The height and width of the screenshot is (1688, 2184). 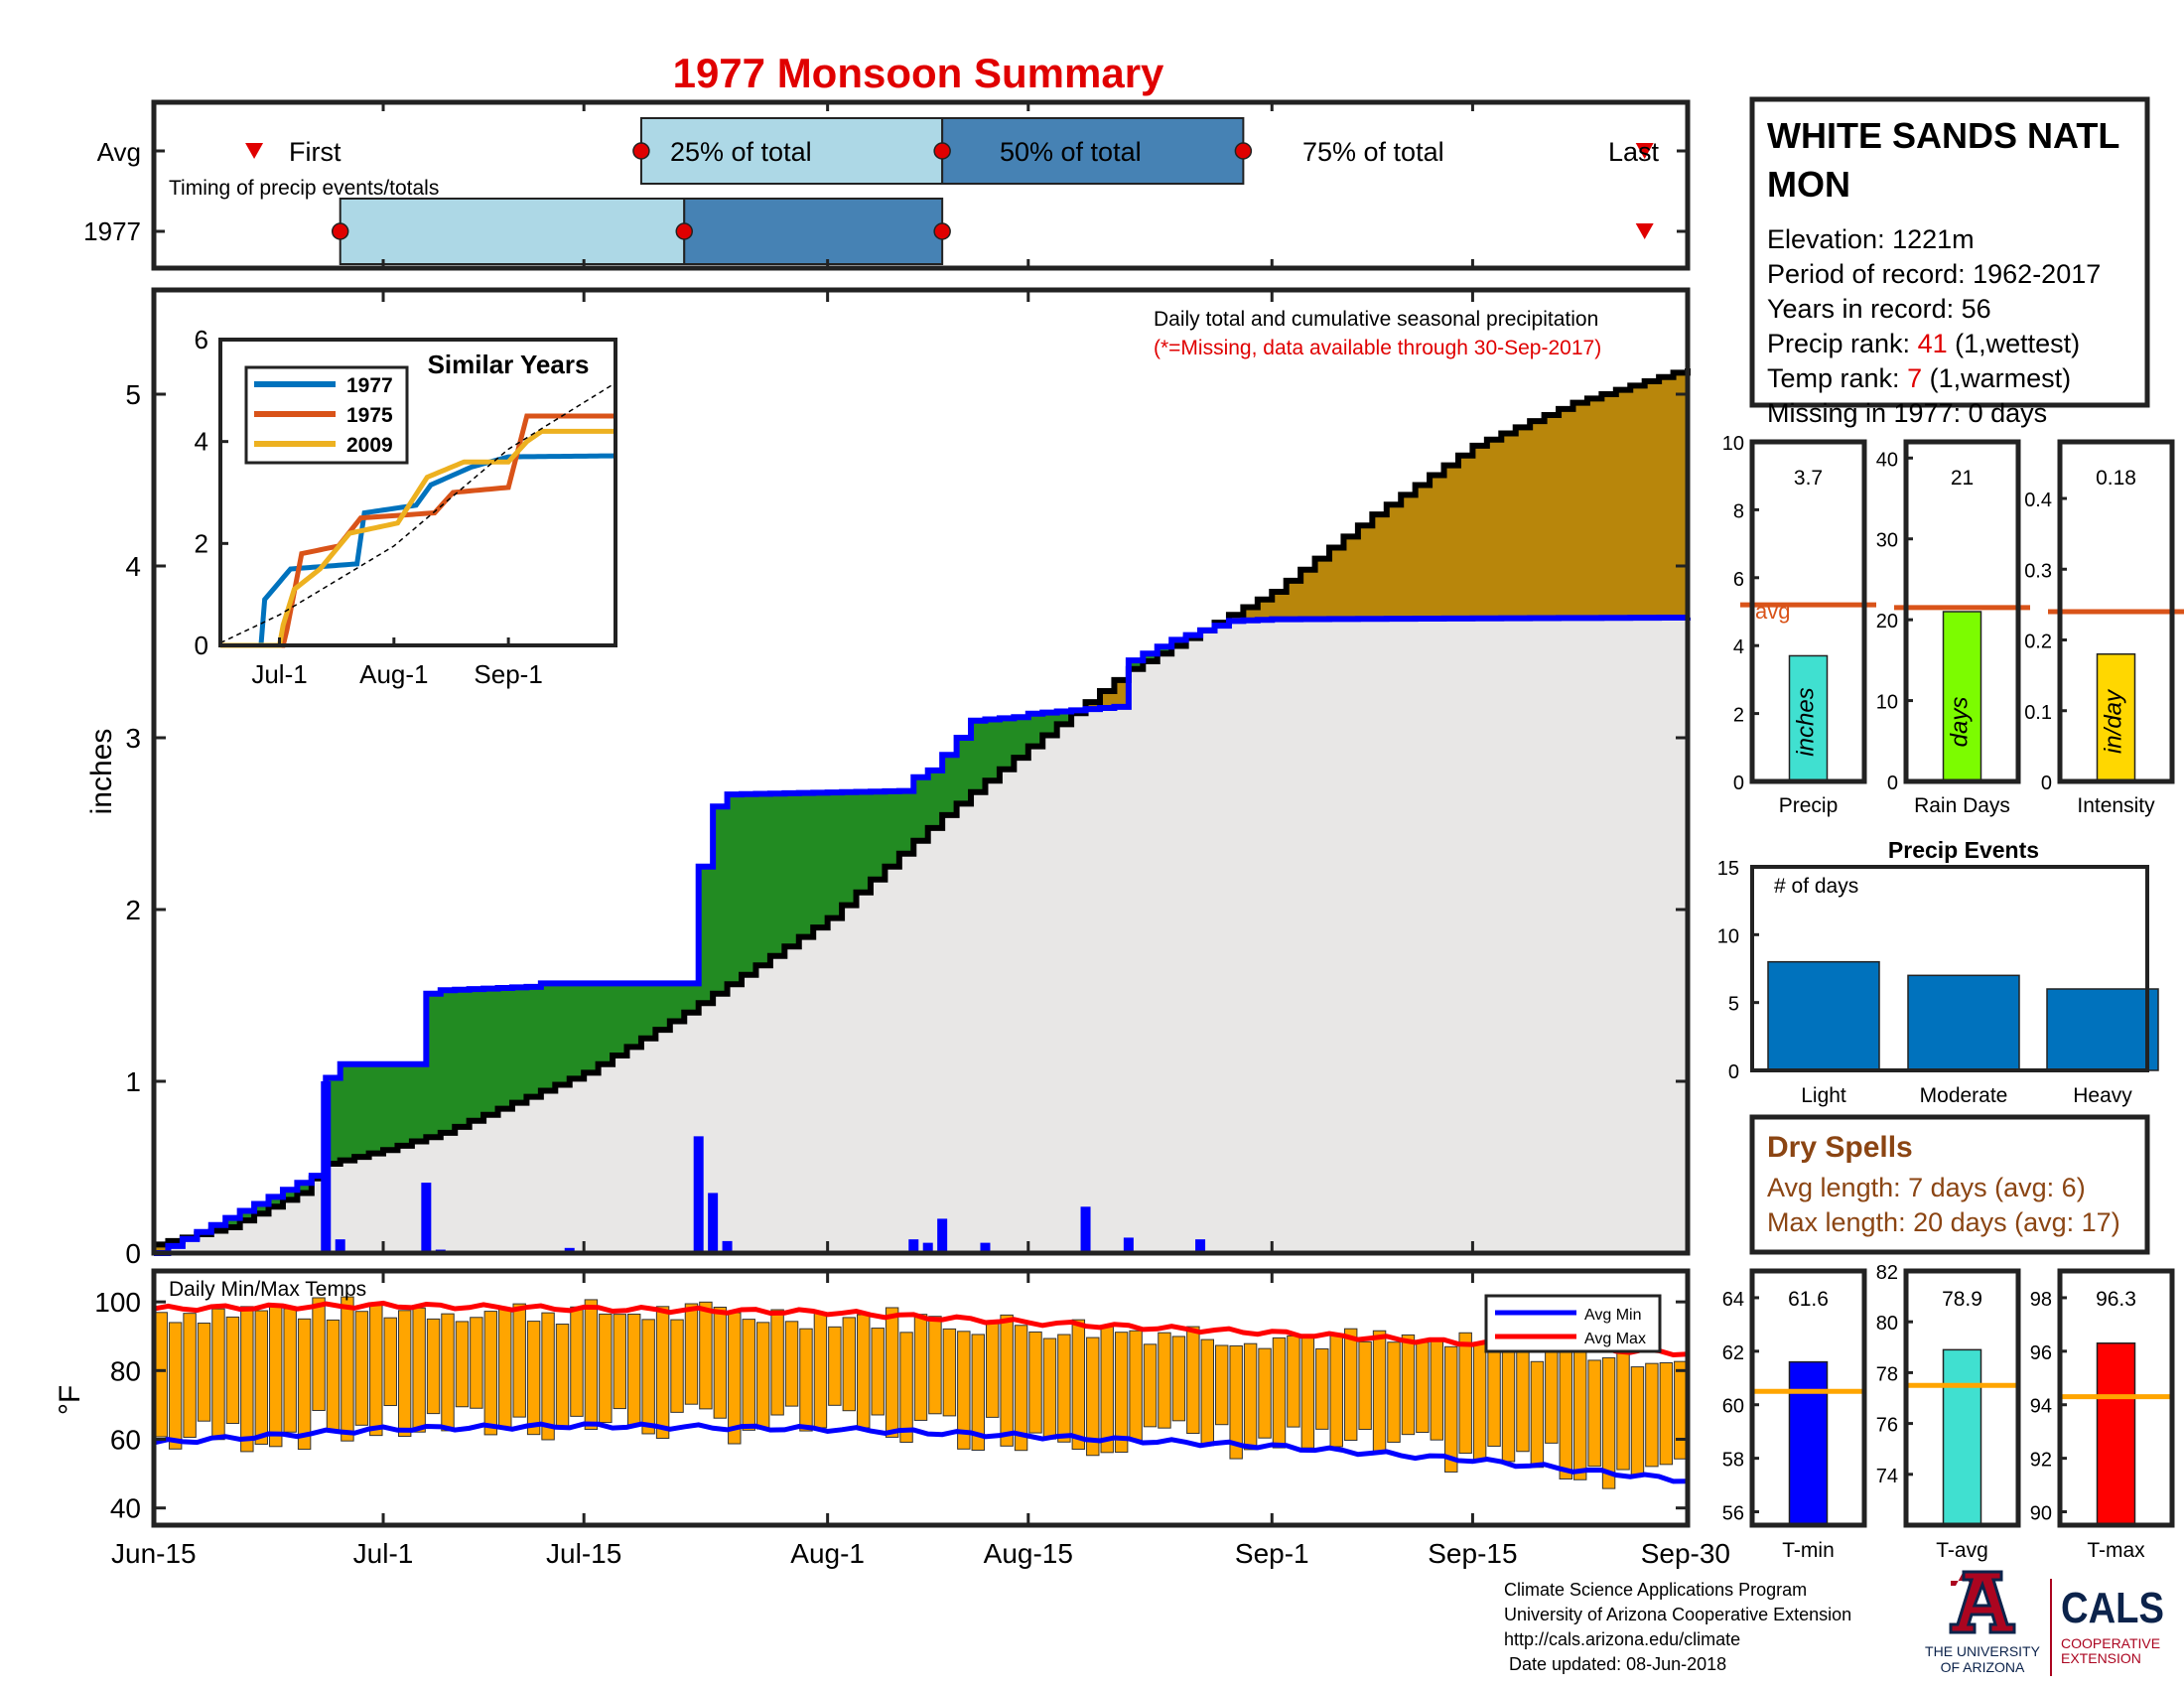 What do you see at coordinates (1028, 1553) in the screenshot?
I see `xtick-label: Aug-15` at bounding box center [1028, 1553].